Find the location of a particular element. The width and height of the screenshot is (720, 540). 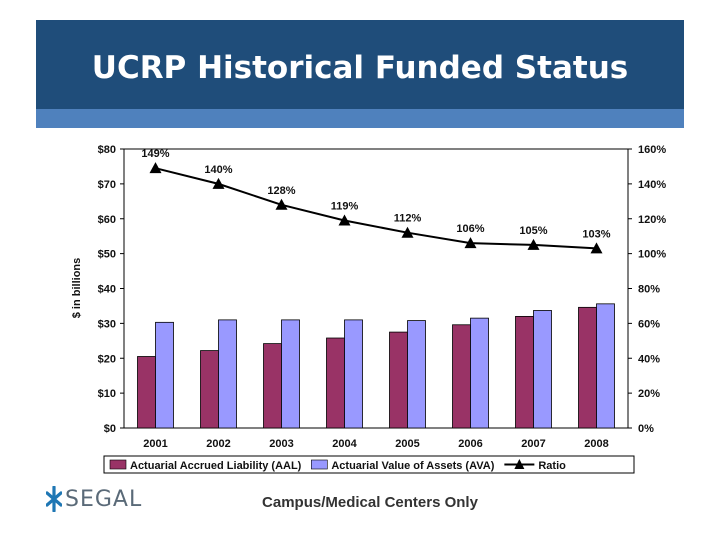

x-tick-label: 2002 is located at coordinates (218, 444).